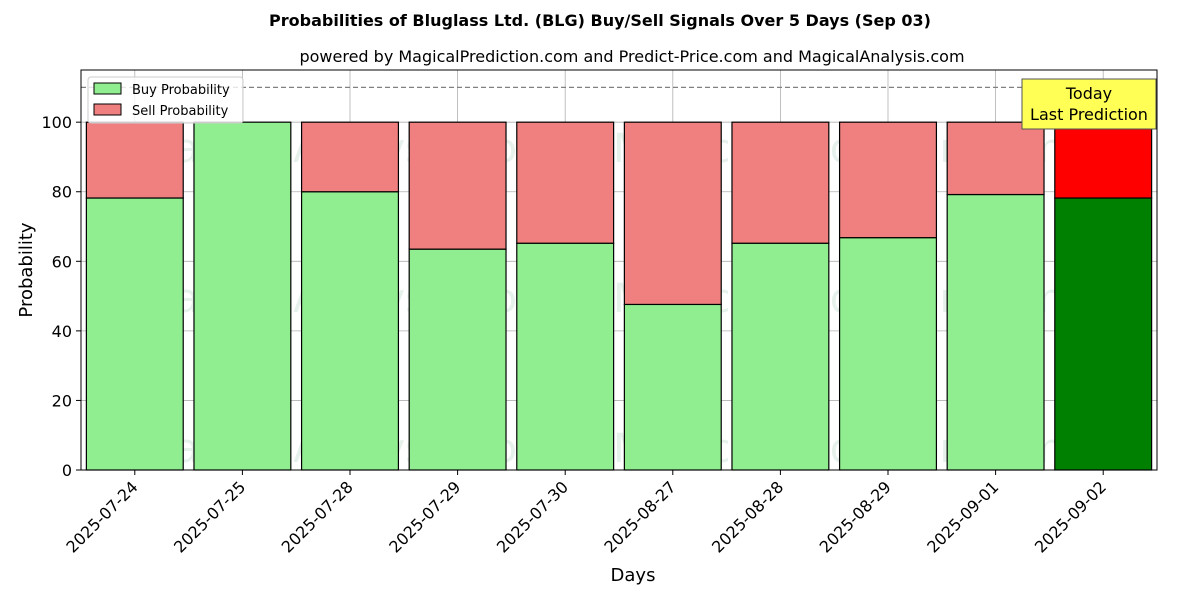 The height and width of the screenshot is (604, 1200). What do you see at coordinates (62, 331) in the screenshot?
I see `y-tick-label: 40` at bounding box center [62, 331].